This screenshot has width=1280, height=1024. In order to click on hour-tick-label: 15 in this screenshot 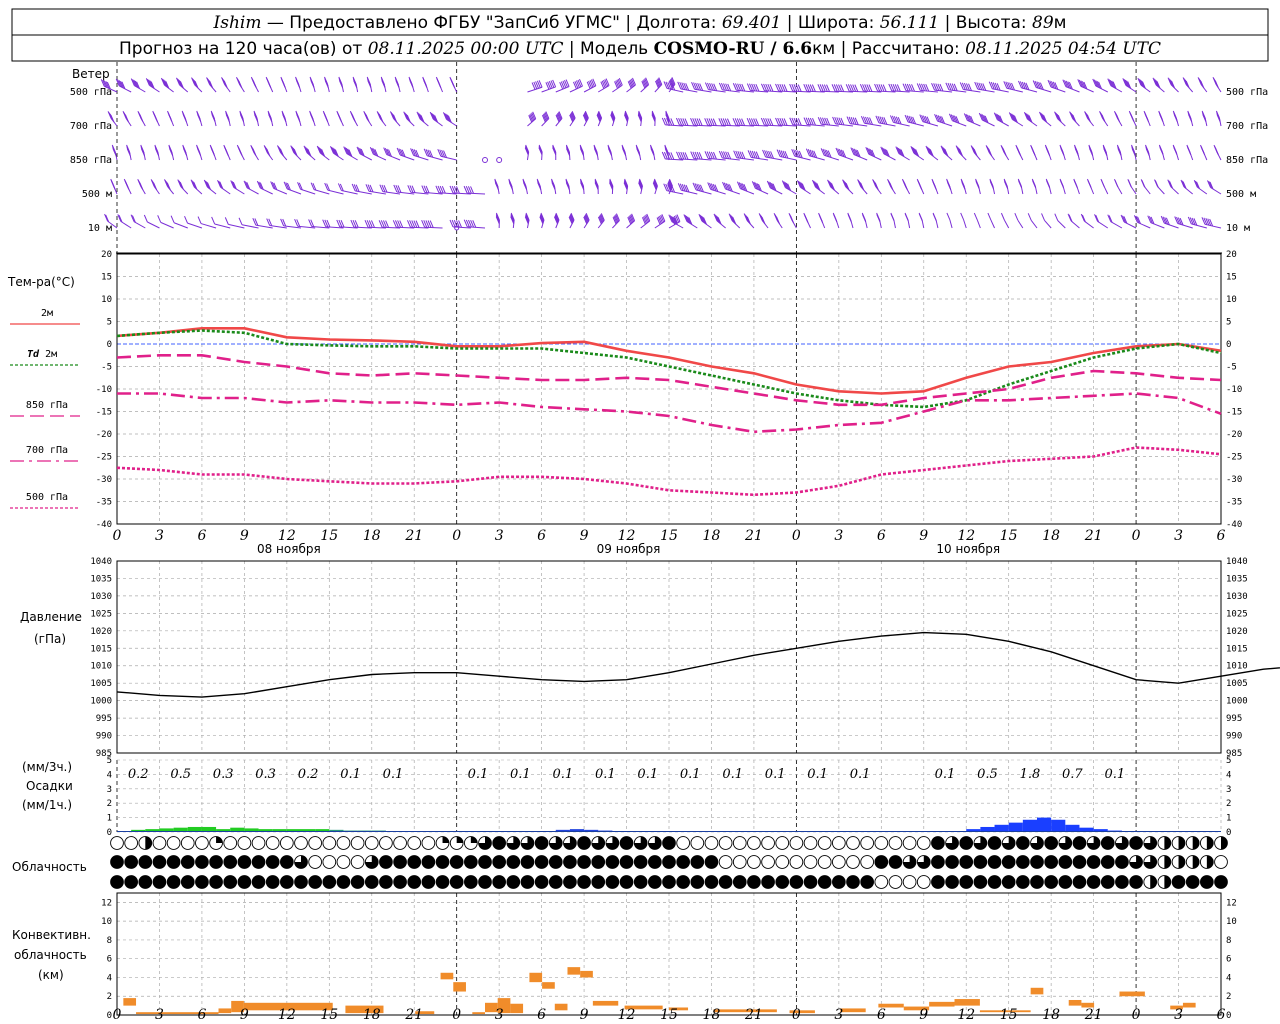, I will do `click(669, 1015)`.